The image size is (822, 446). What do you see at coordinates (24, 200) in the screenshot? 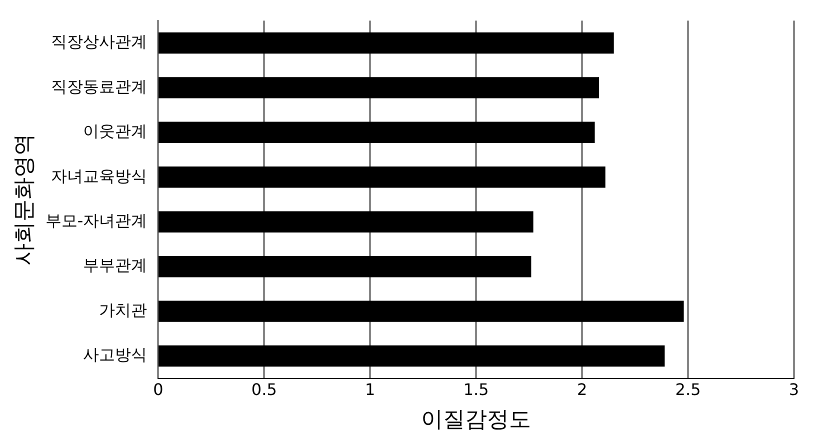
I see `y-axis-title: 사회문화영역` at bounding box center [24, 200].